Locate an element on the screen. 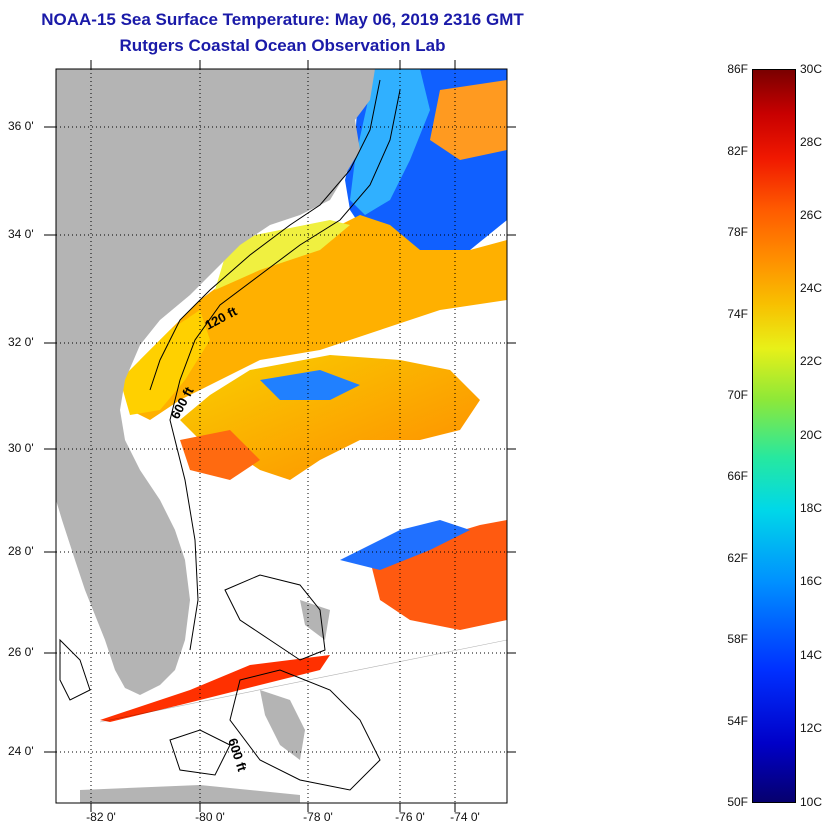 The image size is (833, 832). warm-eddy is located at coordinates (220, 455).